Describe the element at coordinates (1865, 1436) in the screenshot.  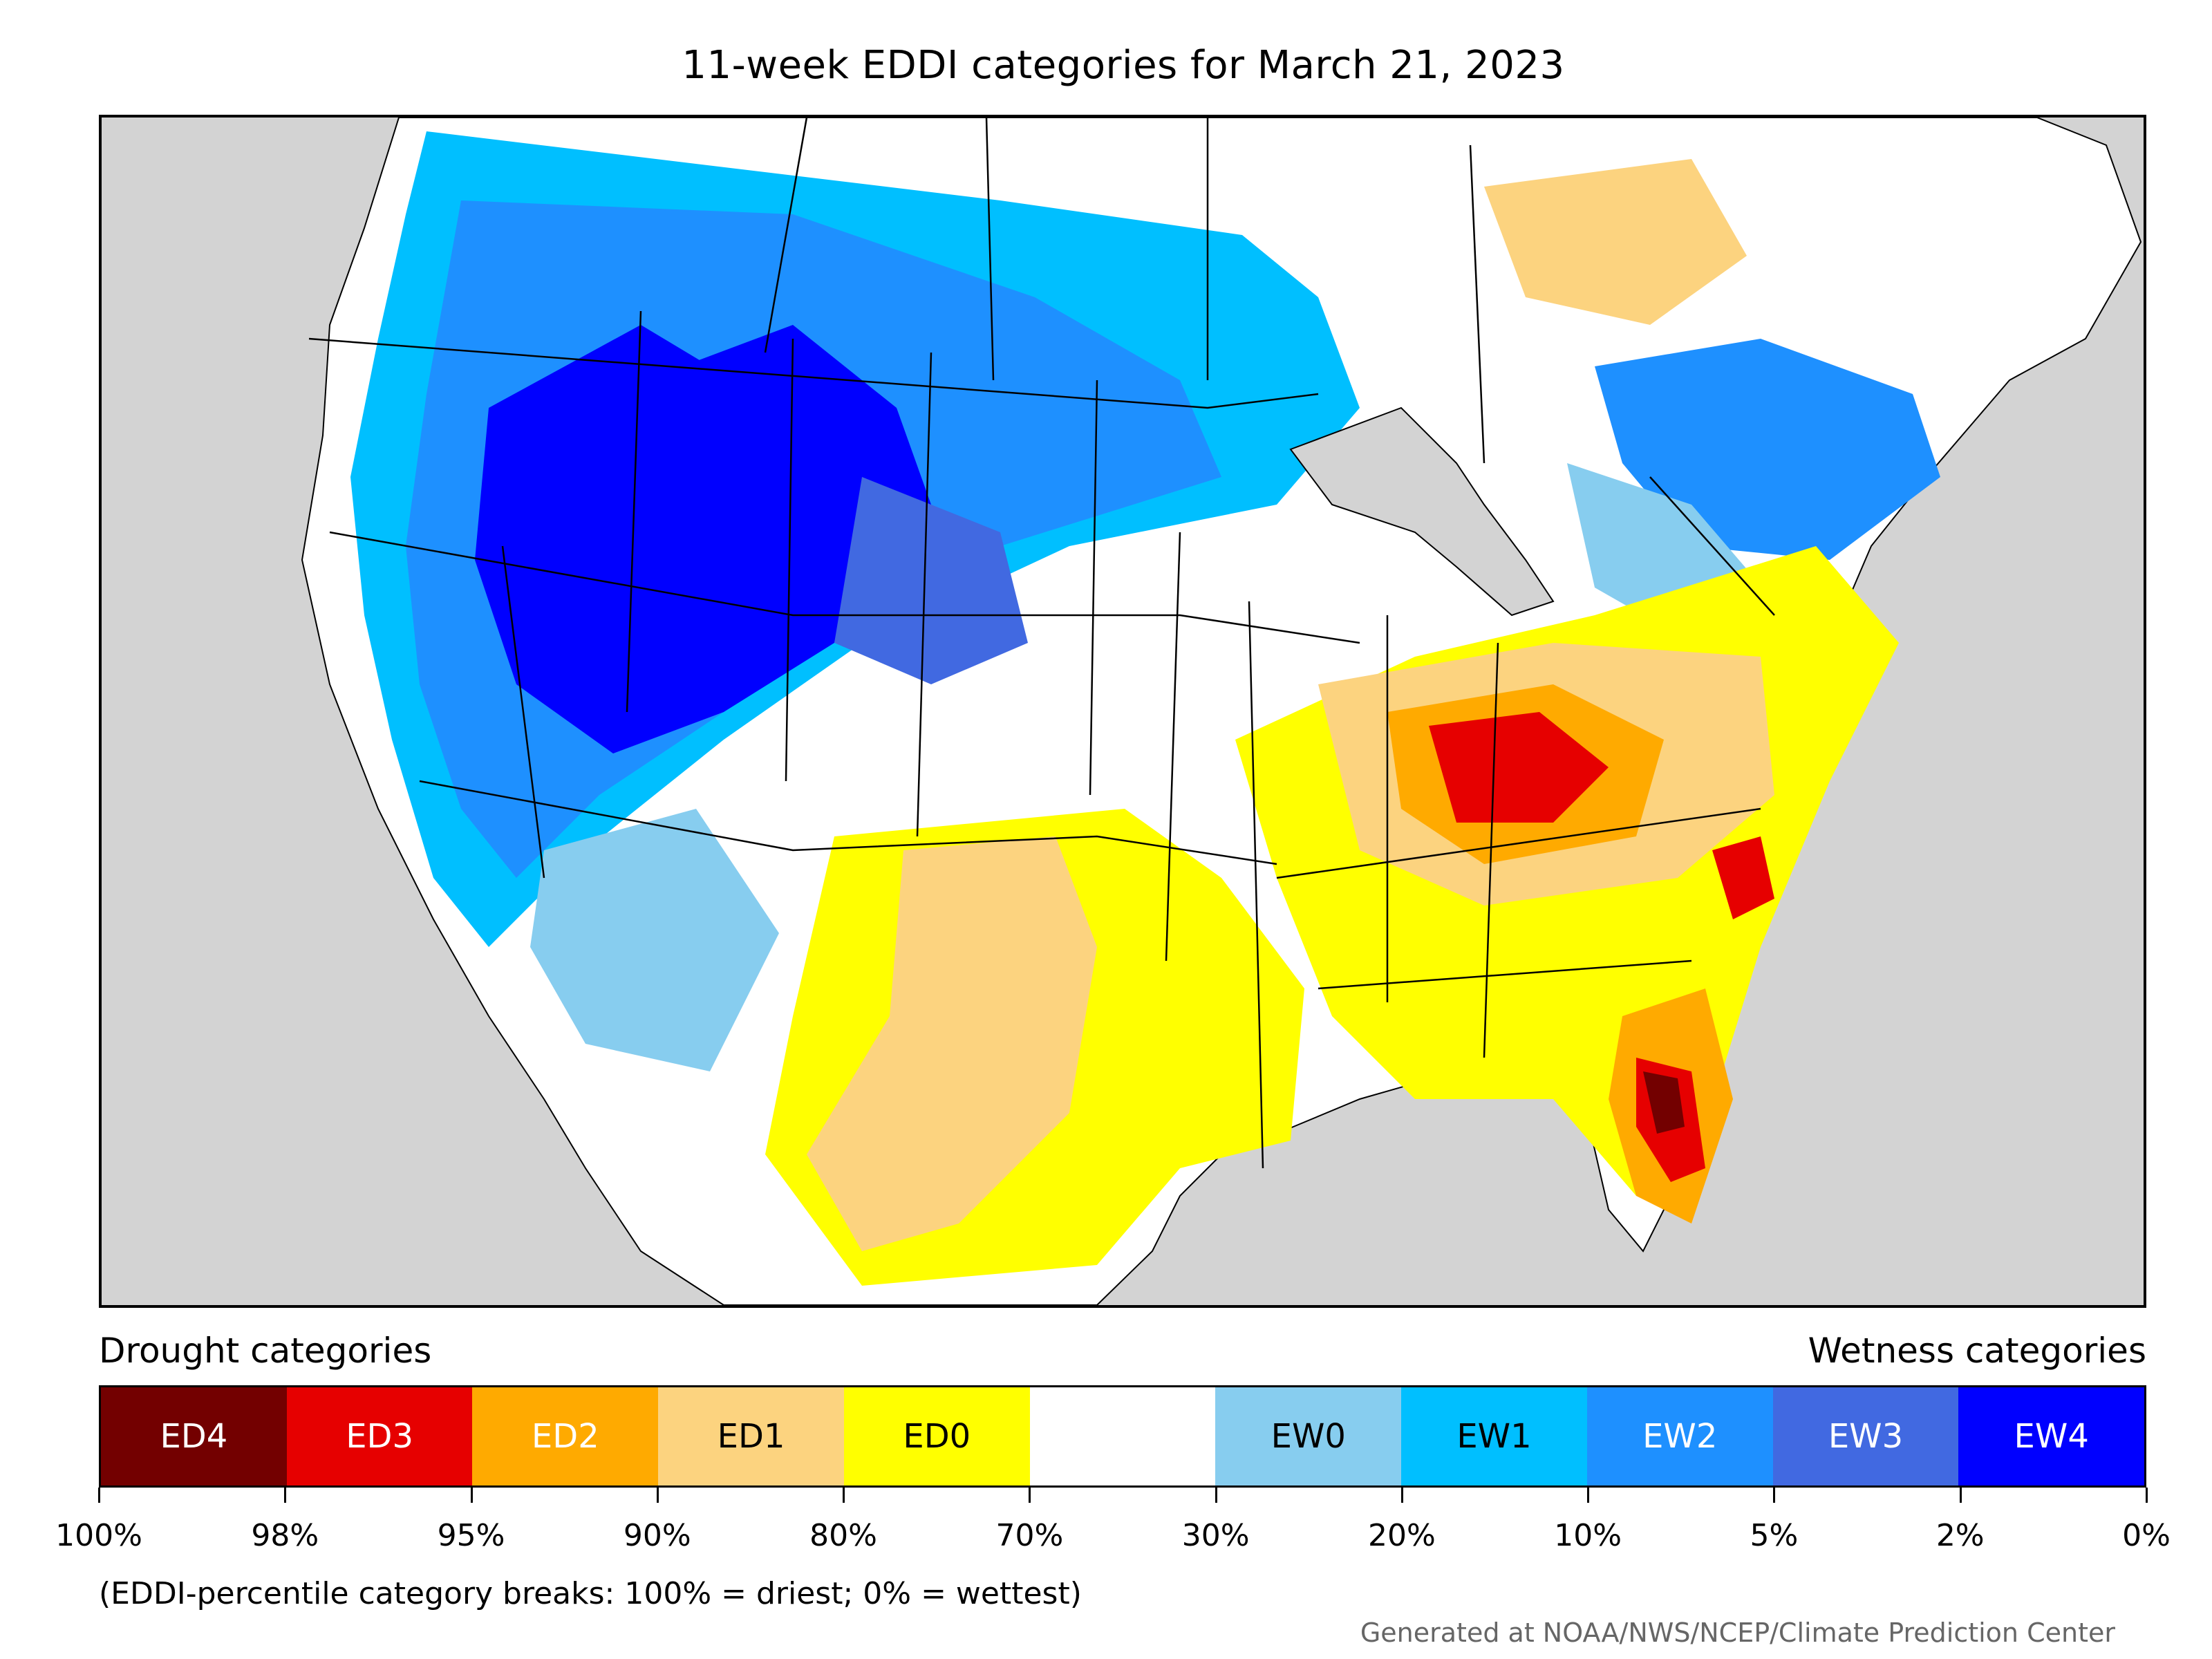
I see `legend-cell-ew3: EW3` at that location.